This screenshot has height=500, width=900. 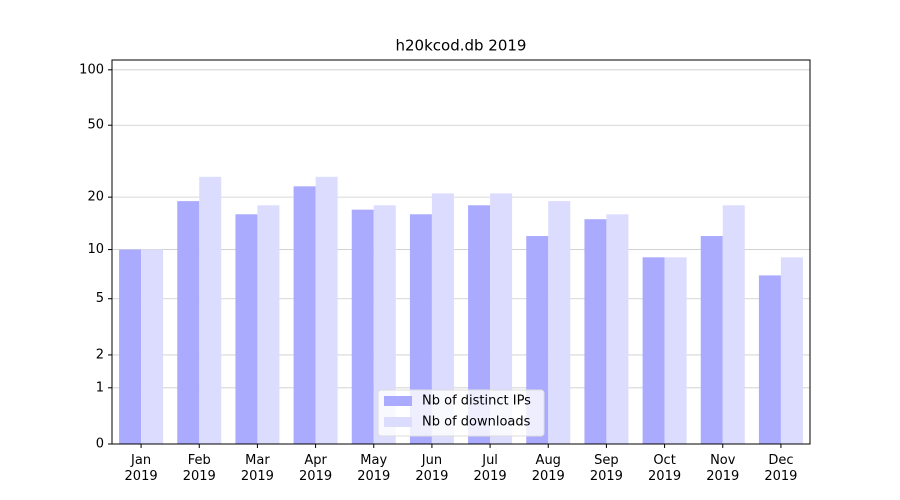 What do you see at coordinates (723, 468) in the screenshot?
I see `x-tick-label: Nov 2019` at bounding box center [723, 468].